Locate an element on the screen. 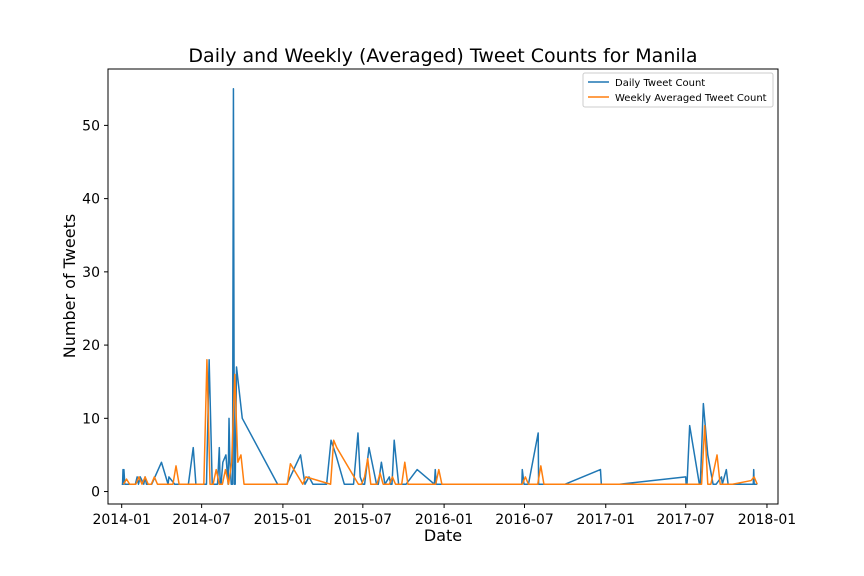 The image size is (864, 576). y-axis-label: Number of Tweets is located at coordinates (69, 286).